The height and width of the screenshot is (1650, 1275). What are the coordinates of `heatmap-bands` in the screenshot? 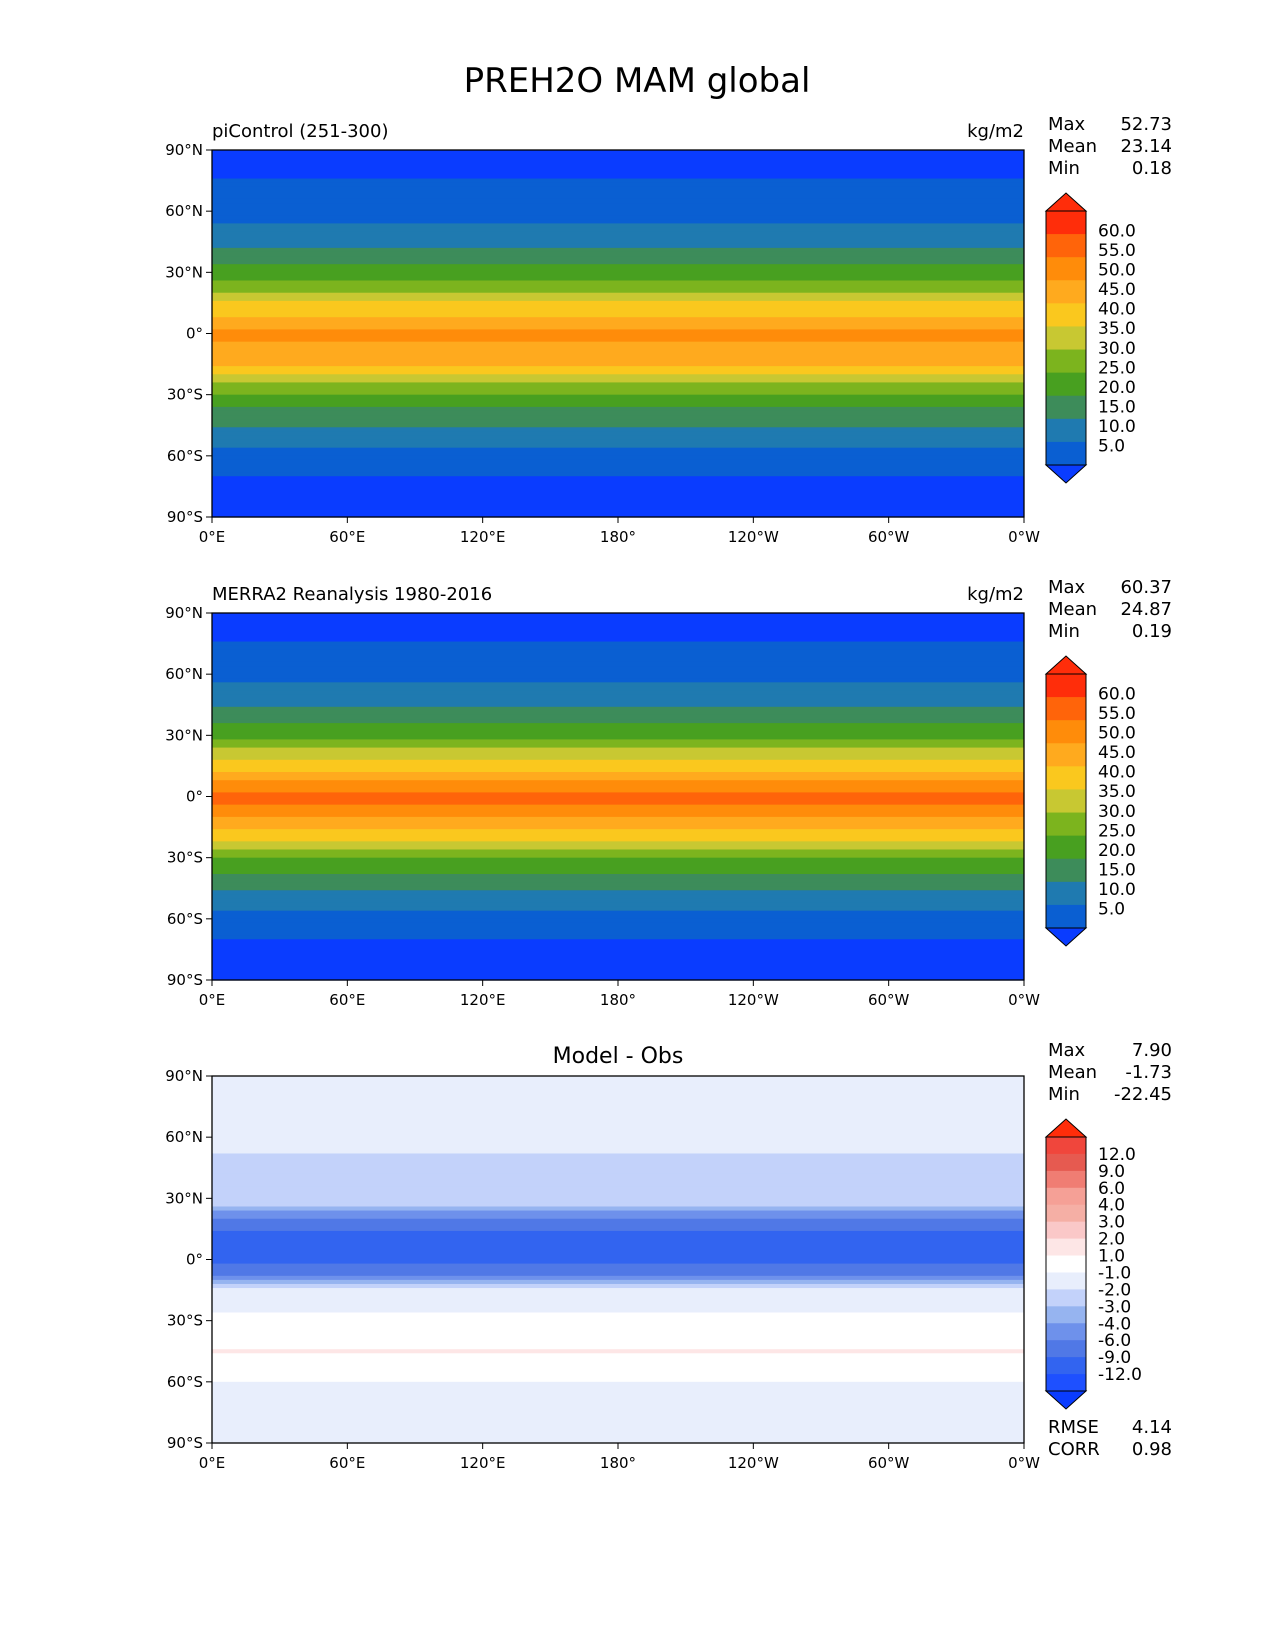 It's located at (618, 1260).